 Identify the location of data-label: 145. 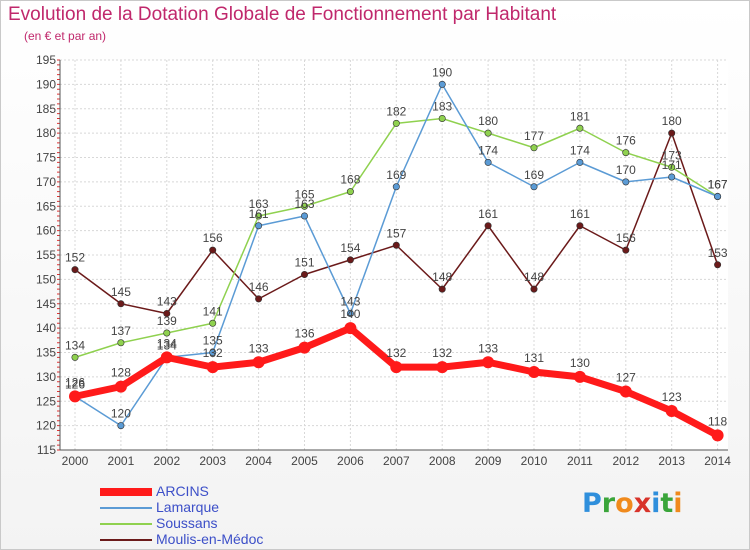
(121, 292).